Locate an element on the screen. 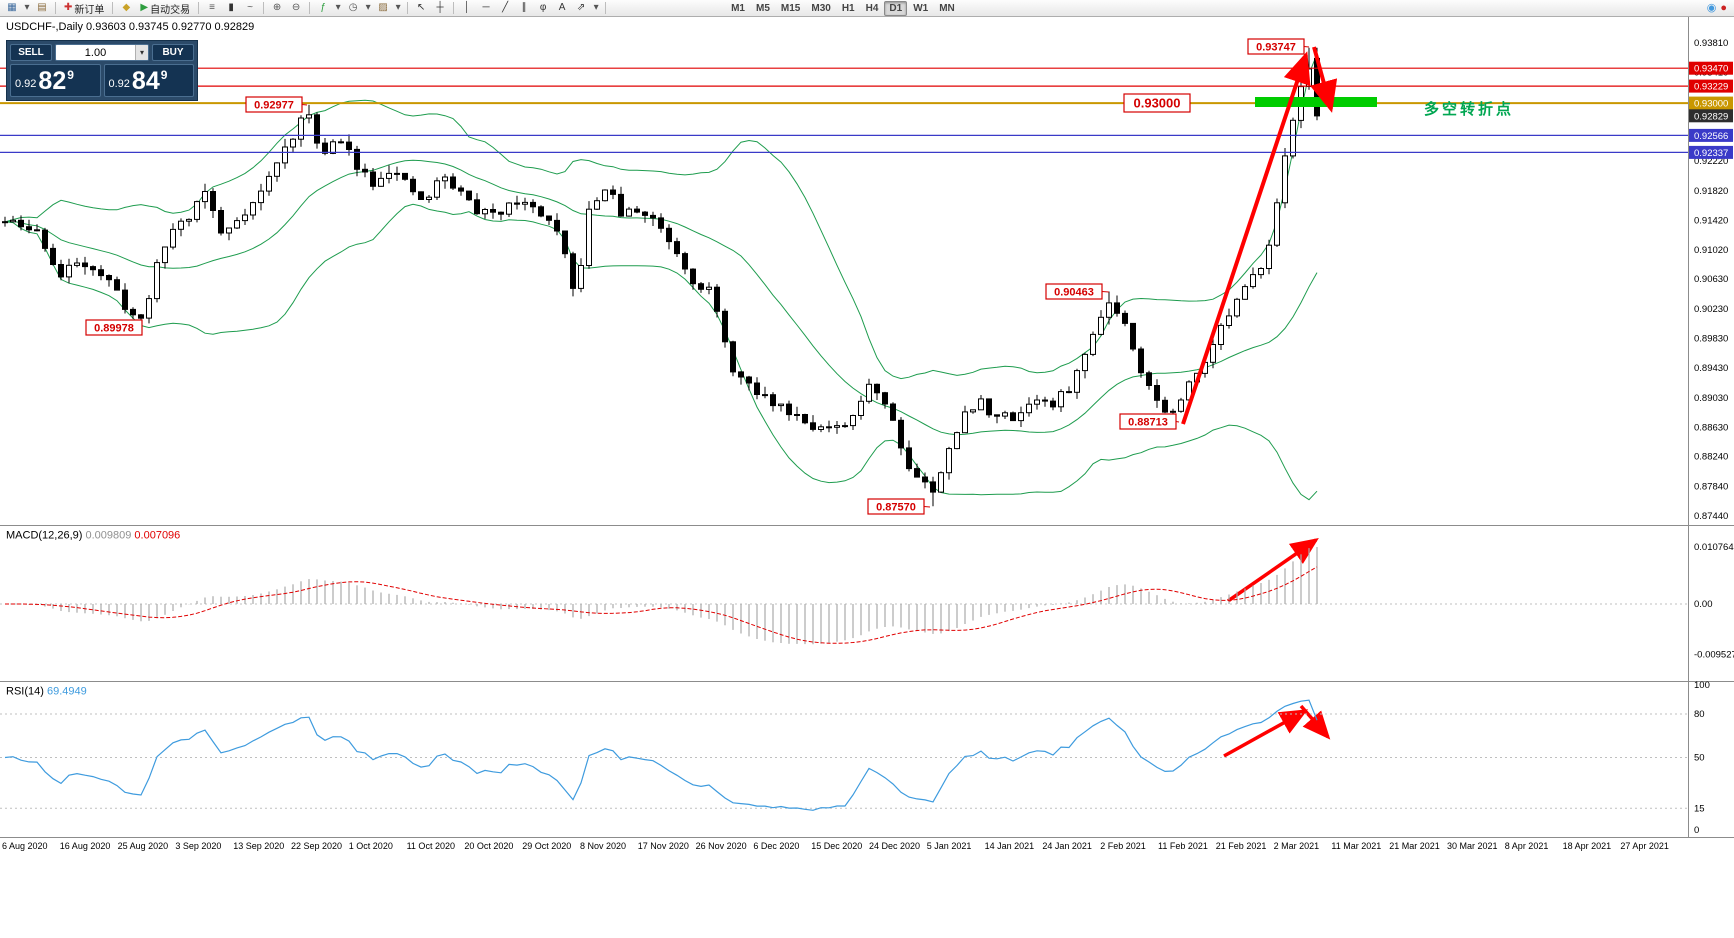  timeframe-mn: MN is located at coordinates (947, 8).